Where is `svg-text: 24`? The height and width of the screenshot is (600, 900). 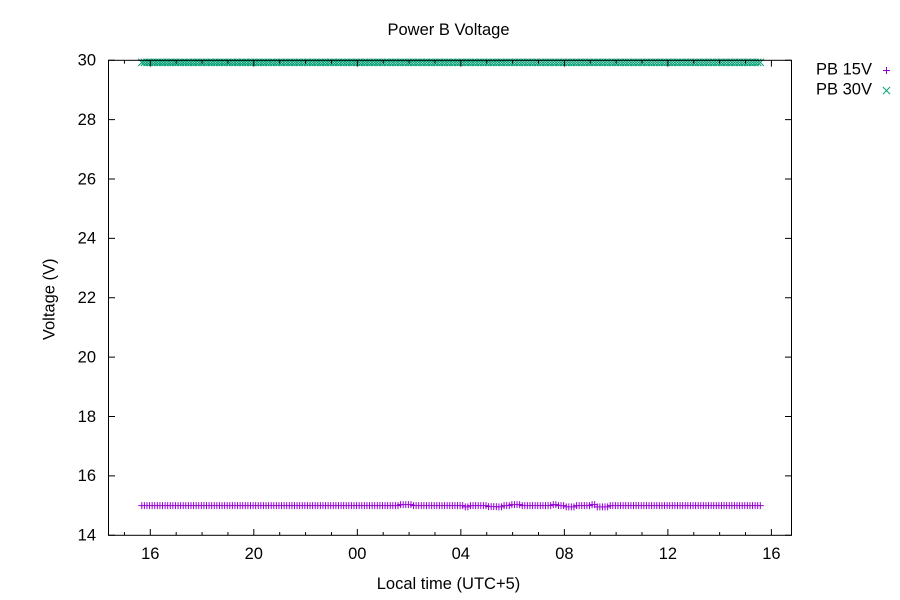
svg-text: 24 is located at coordinates (87, 239).